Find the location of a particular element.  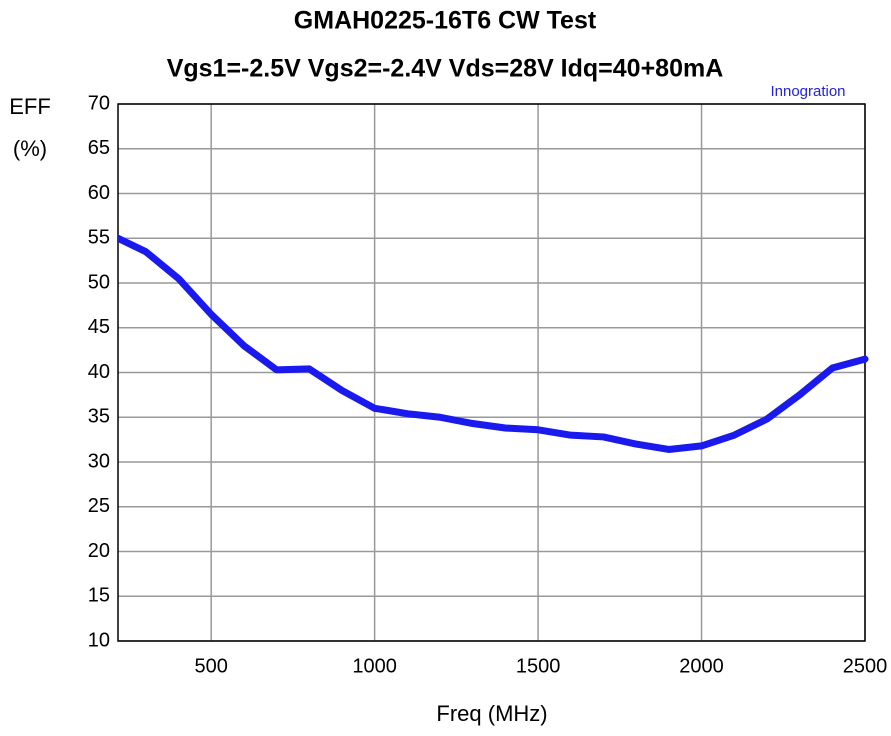

y-tick-label: 15 is located at coordinates (99, 596).